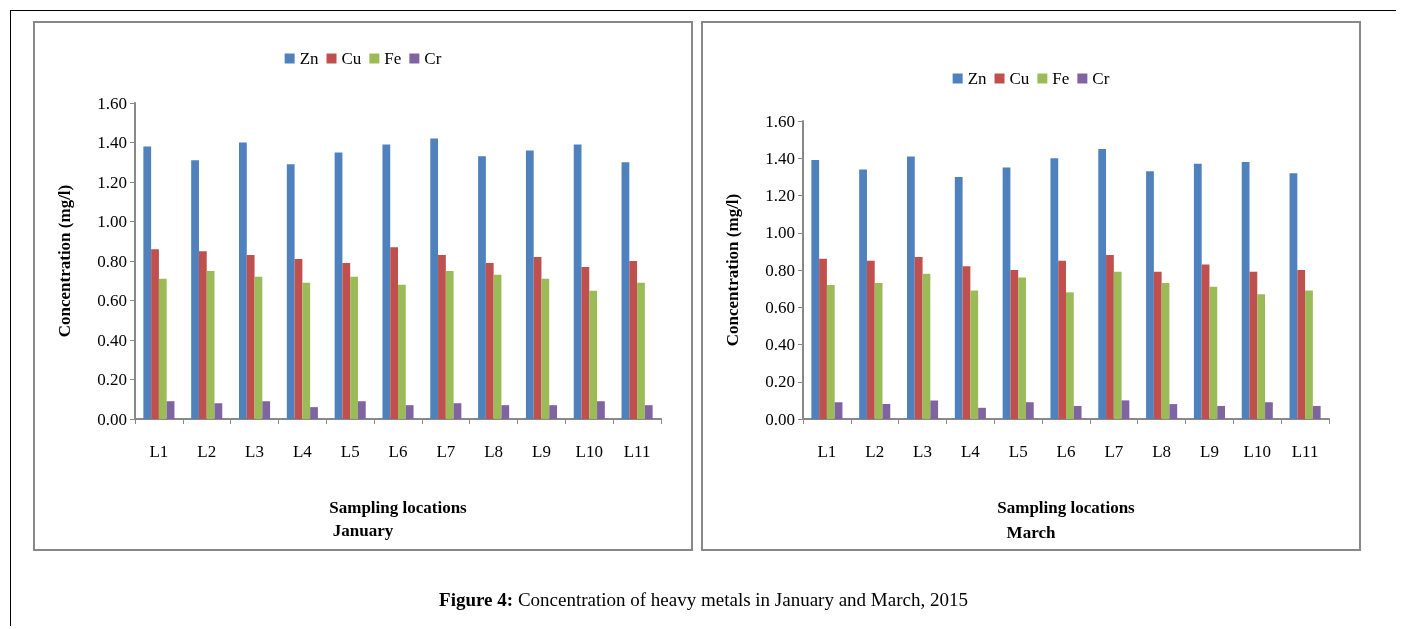 This screenshot has width=1401, height=629. What do you see at coordinates (780, 344) in the screenshot?
I see `y-tick-label: 0.40` at bounding box center [780, 344].